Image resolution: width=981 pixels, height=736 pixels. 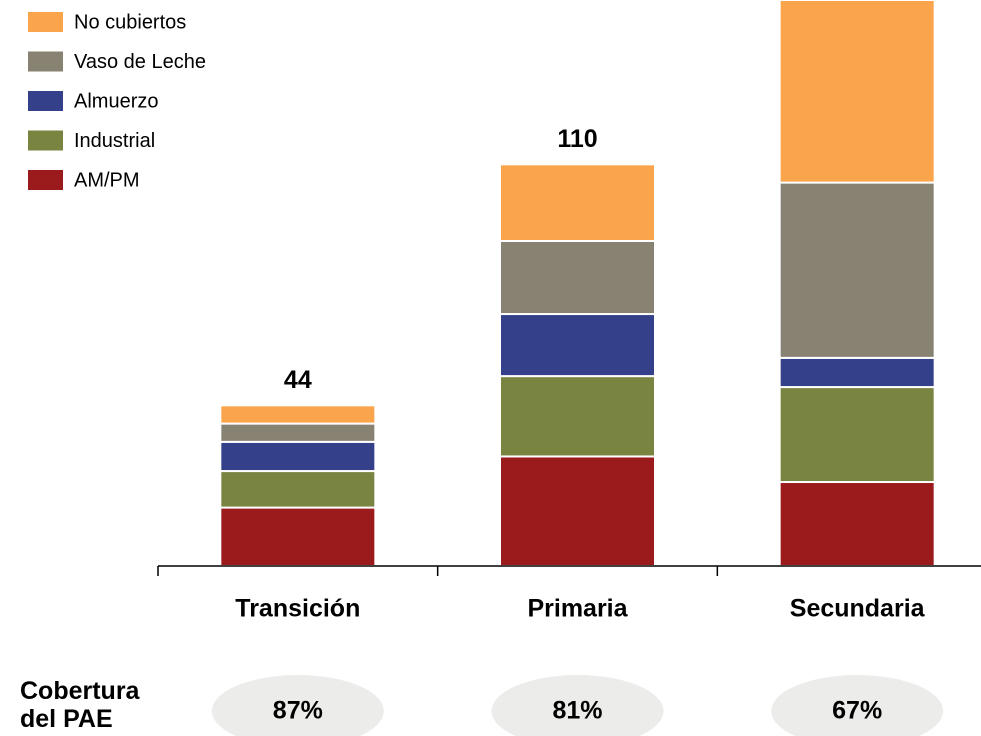 I want to click on total-label: 110, so click(x=577, y=139).